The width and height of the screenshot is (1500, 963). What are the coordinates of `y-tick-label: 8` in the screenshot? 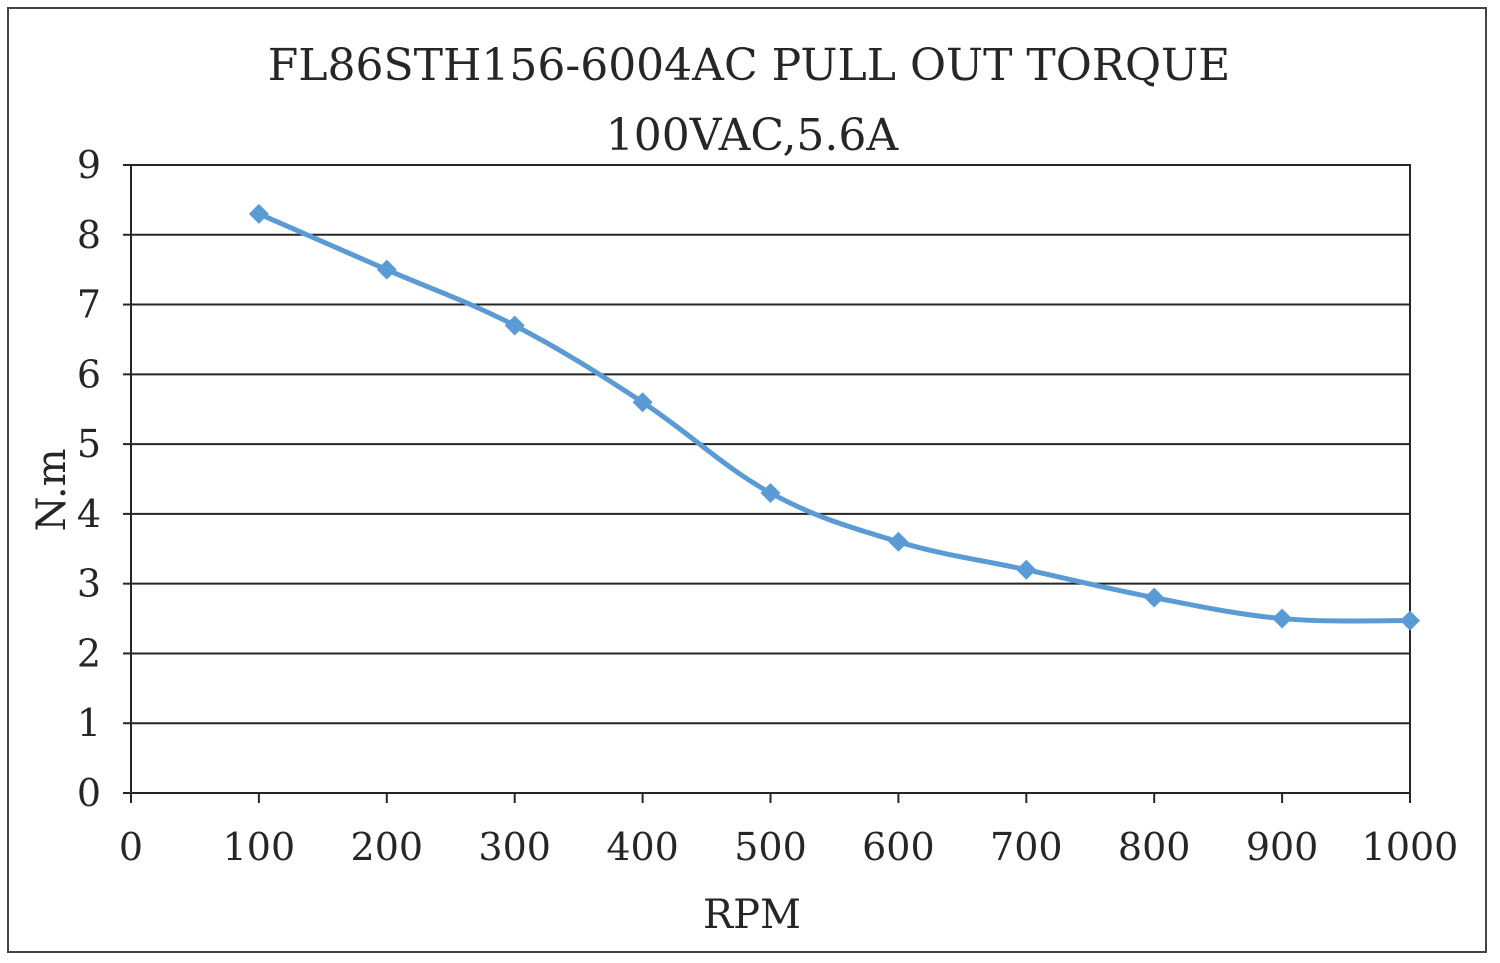 It's located at (89, 235).